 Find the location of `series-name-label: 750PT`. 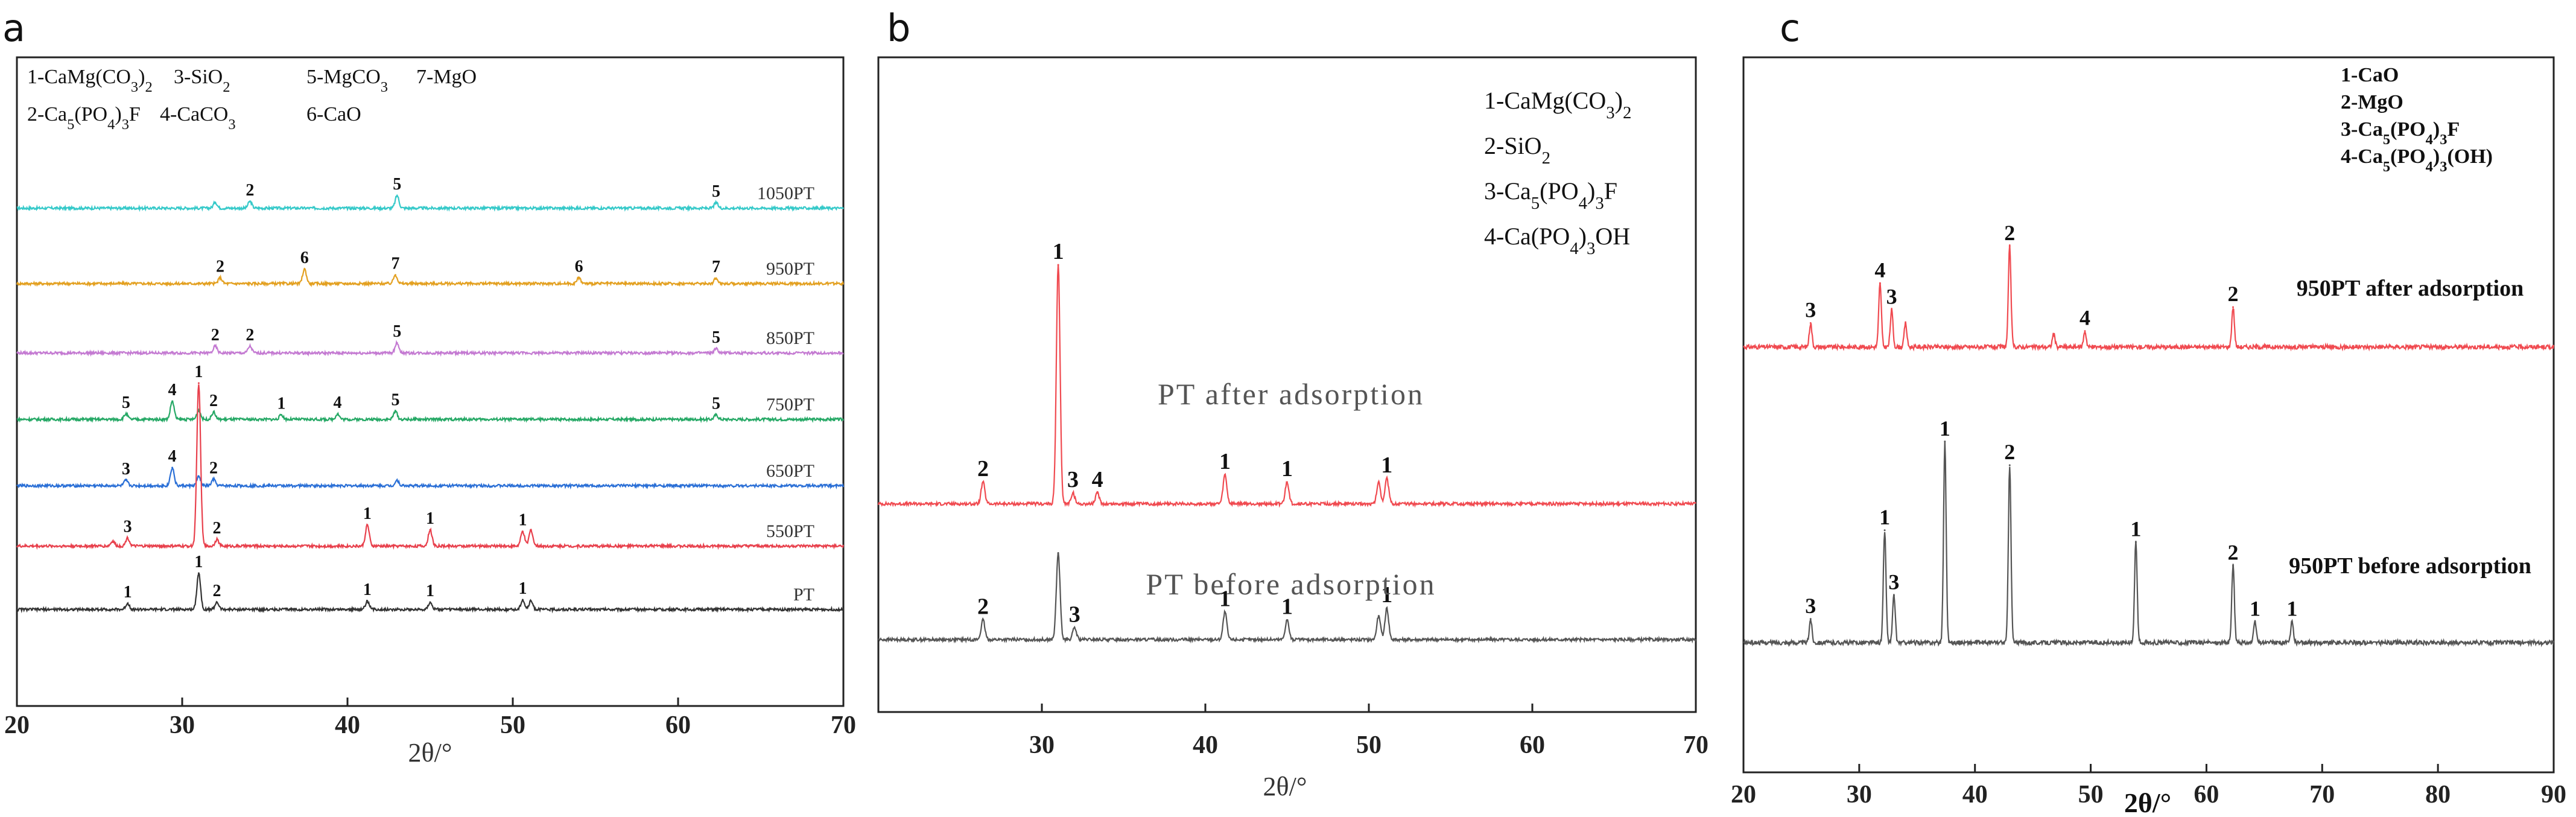

series-name-label: 750PT is located at coordinates (790, 405).